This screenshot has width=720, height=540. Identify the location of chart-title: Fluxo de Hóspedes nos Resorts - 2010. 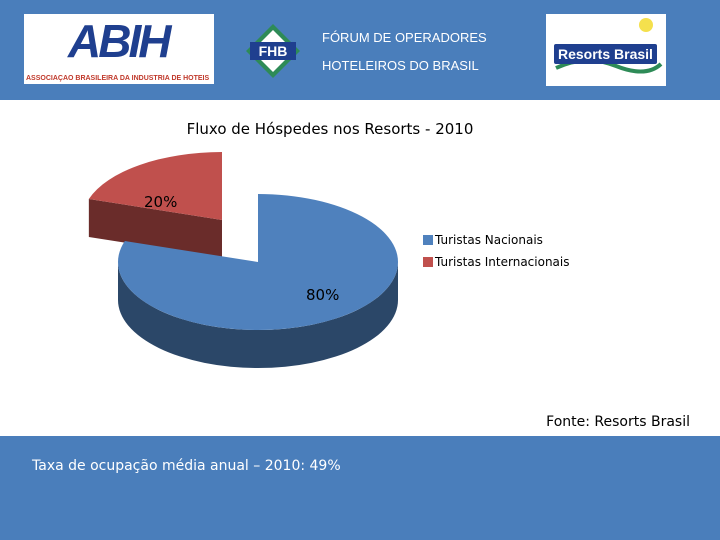
(330, 129).